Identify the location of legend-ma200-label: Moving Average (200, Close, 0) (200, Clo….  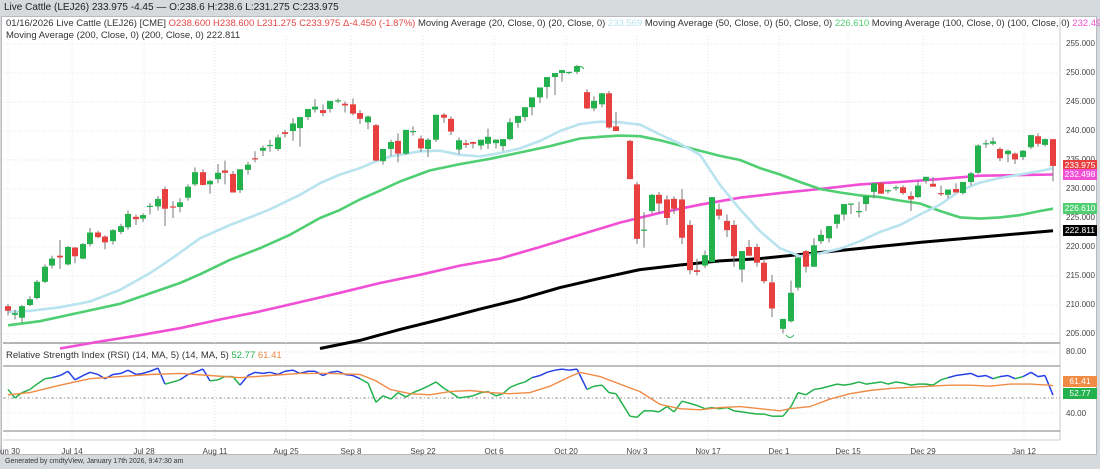
(105, 35).